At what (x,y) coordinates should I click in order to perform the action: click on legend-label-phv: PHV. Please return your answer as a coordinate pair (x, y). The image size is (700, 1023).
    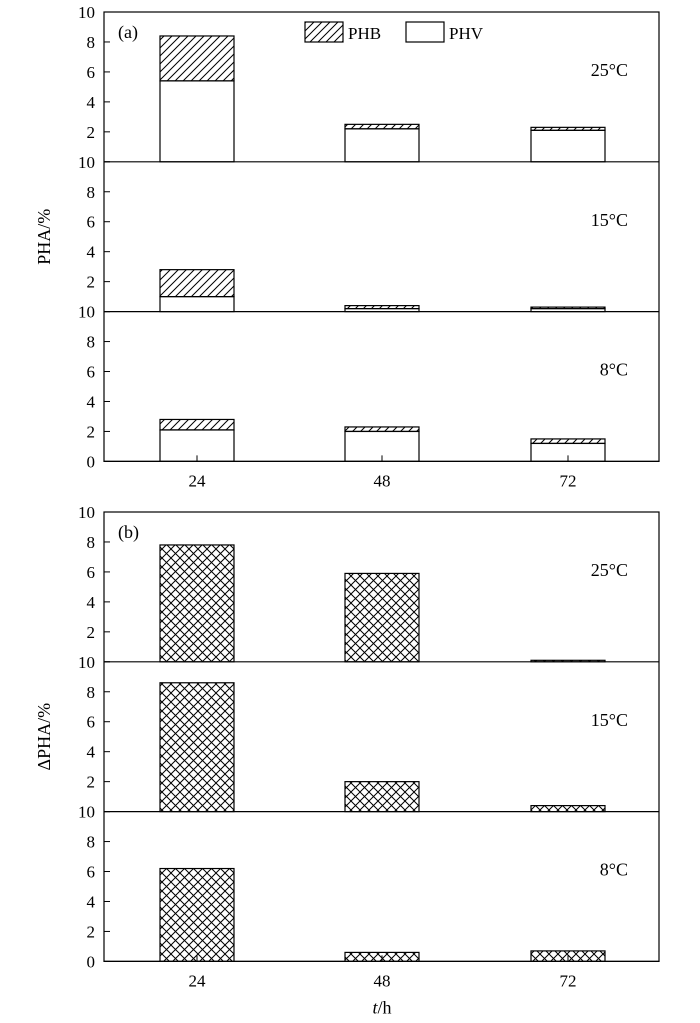
    Looking at the image, I should click on (466, 33).